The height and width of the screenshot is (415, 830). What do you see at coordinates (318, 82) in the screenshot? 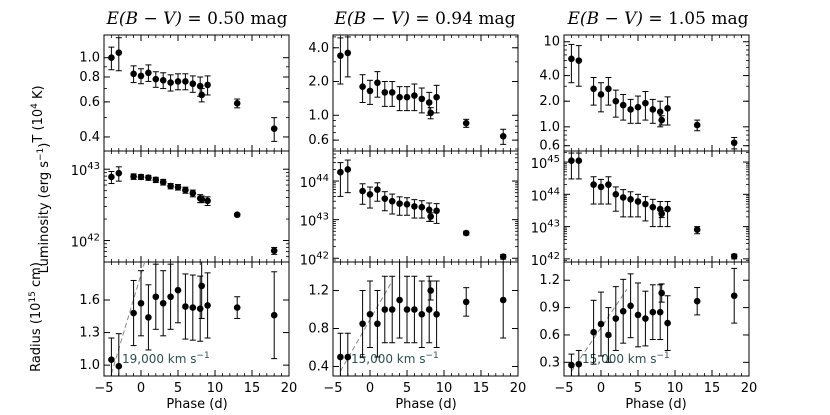
I see `y-tick-label: 2.0` at bounding box center [318, 82].